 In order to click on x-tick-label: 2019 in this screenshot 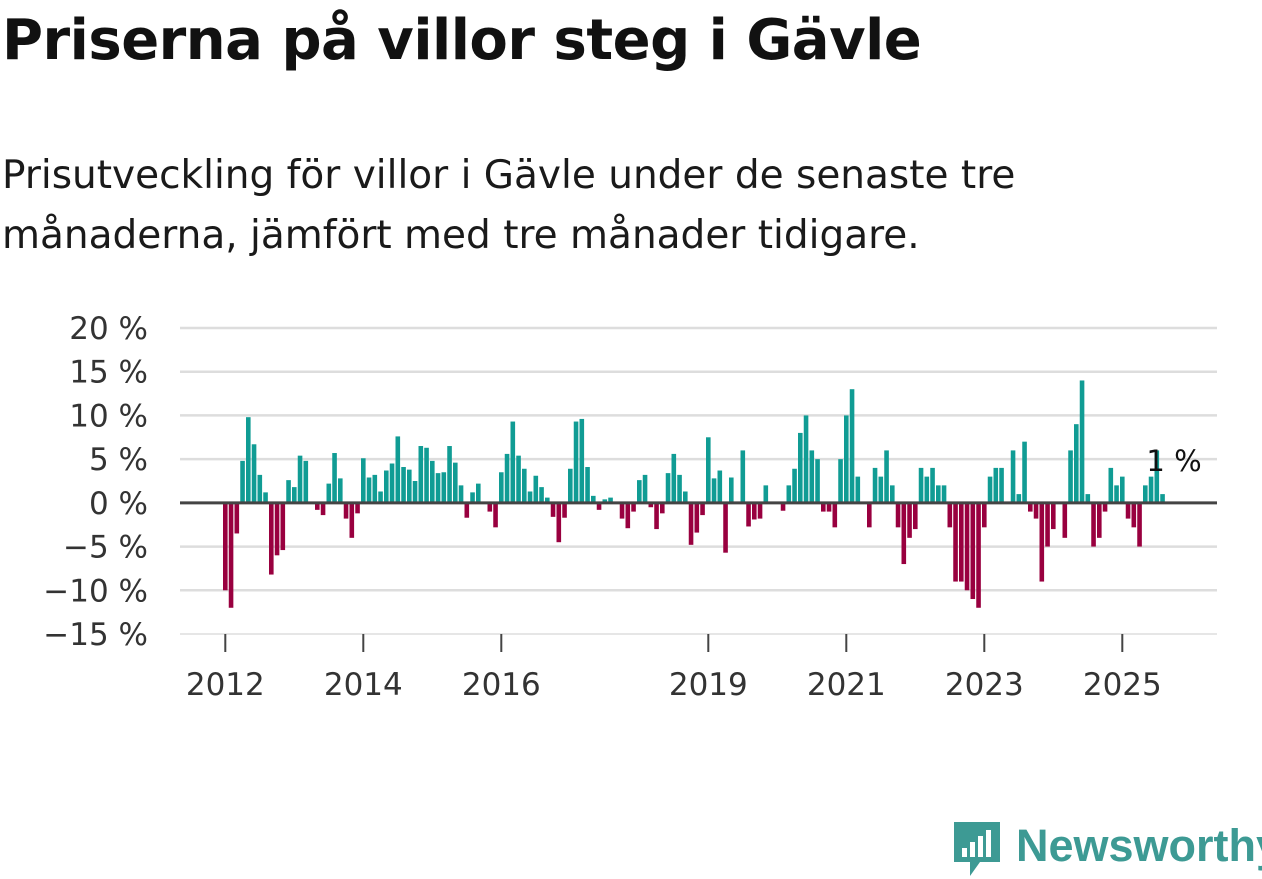, I will do `click(708, 685)`.